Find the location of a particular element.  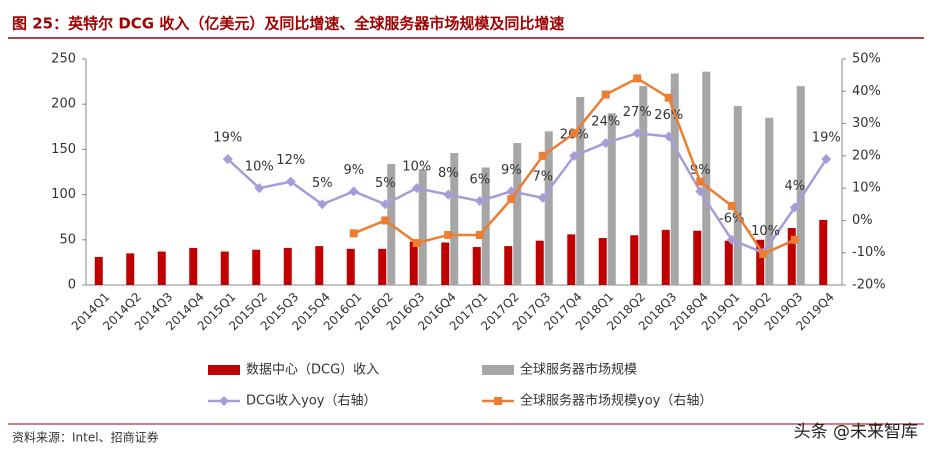

y-tick-label: 50 is located at coordinates (67, 239).